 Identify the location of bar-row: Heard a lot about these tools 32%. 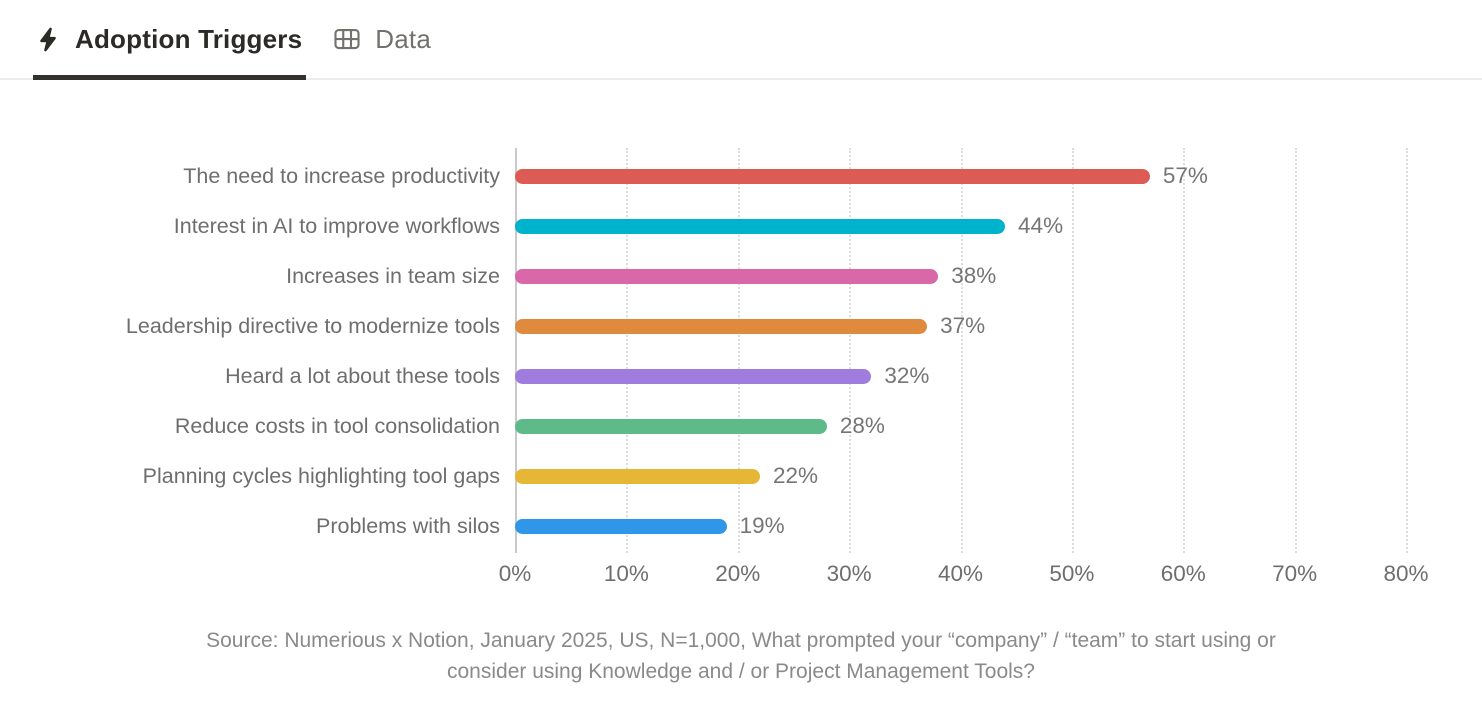
(741, 376).